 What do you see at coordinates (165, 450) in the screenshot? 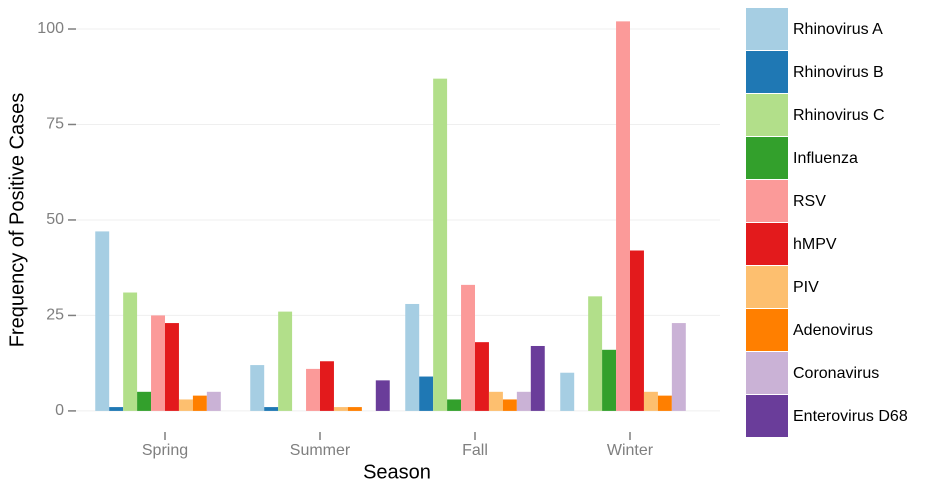
I see `x-tick-label: Spring` at bounding box center [165, 450].